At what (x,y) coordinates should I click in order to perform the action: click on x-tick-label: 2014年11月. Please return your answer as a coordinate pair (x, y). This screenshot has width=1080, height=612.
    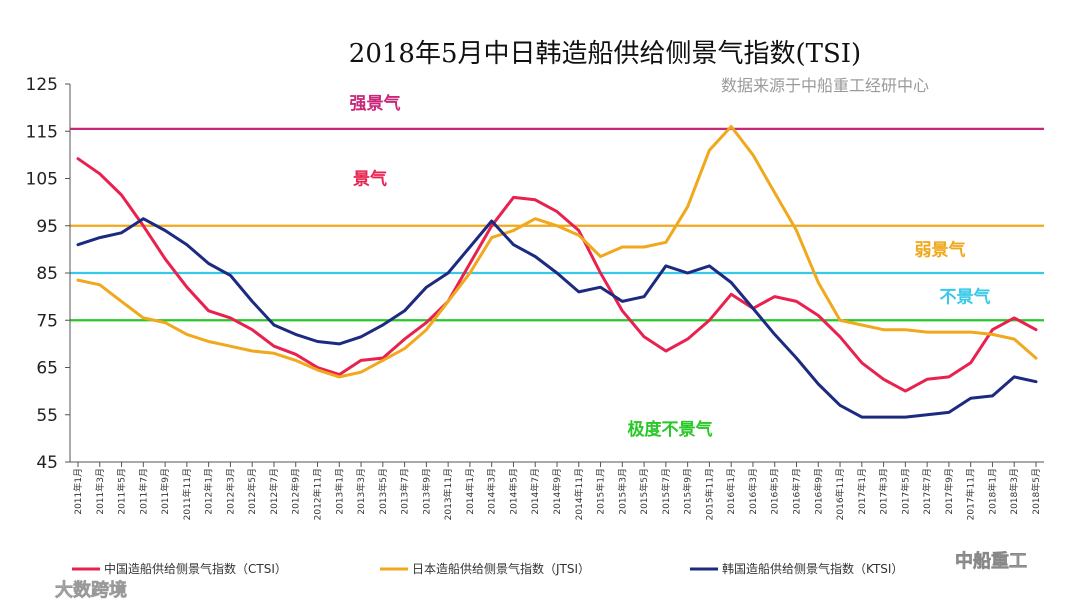
    Looking at the image, I should click on (579, 494).